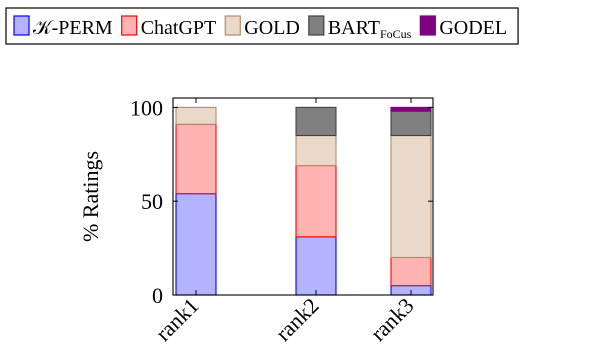 The image size is (594, 352). Describe the element at coordinates (157, 295) in the screenshot. I see `ytick-label-0: 0` at that location.